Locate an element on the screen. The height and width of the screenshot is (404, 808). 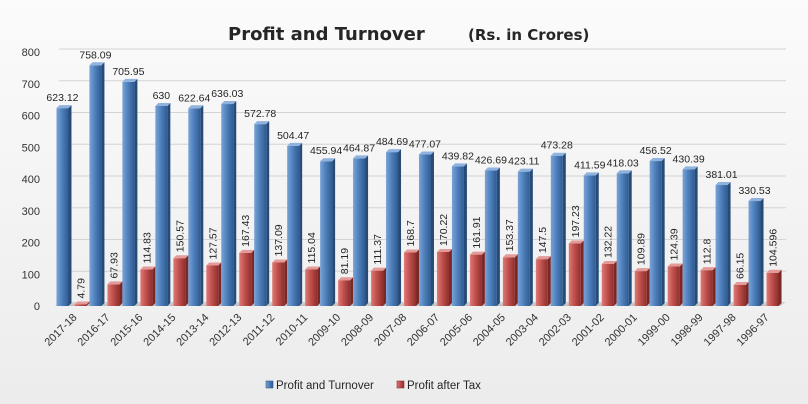
y-tick-label: 800 is located at coordinates (31, 53).